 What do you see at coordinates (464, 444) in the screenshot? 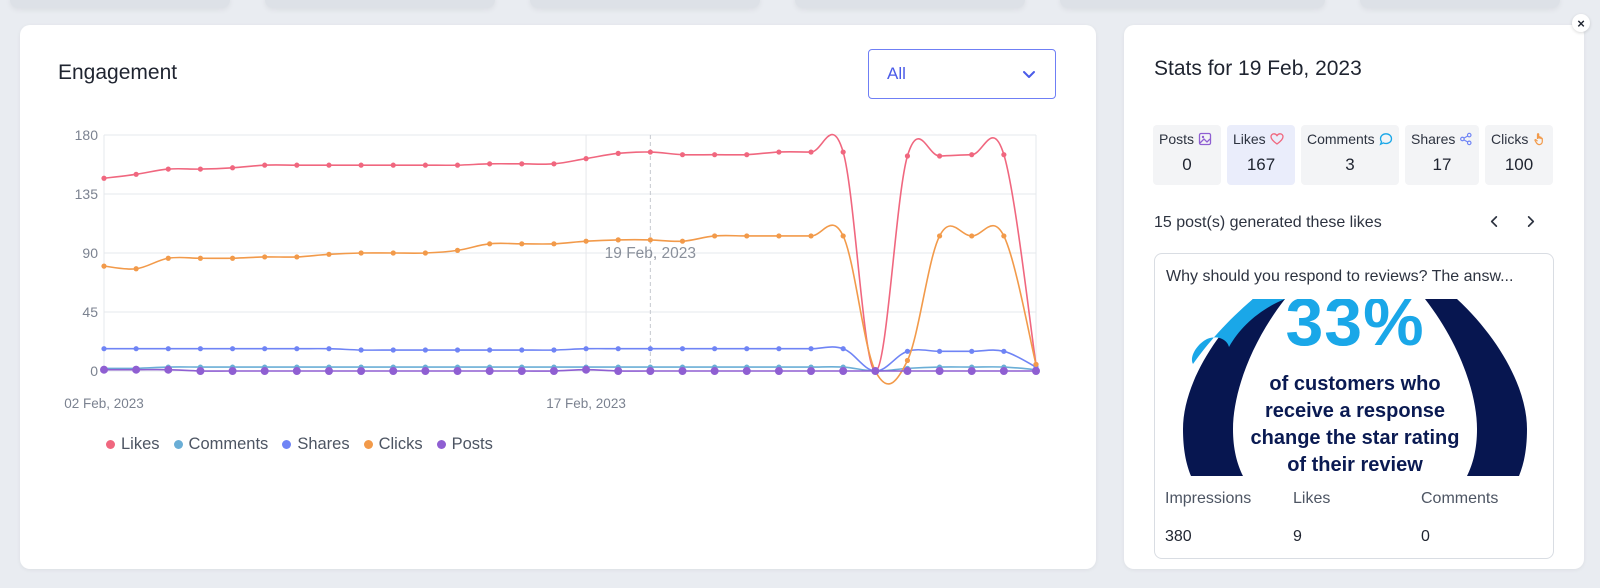
I see `legend-item-posts: Posts` at bounding box center [464, 444].